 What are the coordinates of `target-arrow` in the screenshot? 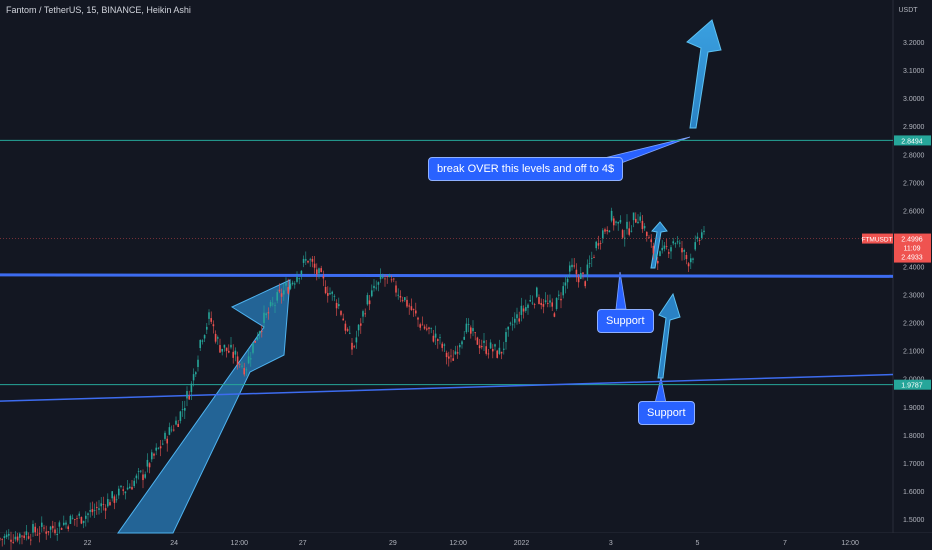 It's located at (704, 74).